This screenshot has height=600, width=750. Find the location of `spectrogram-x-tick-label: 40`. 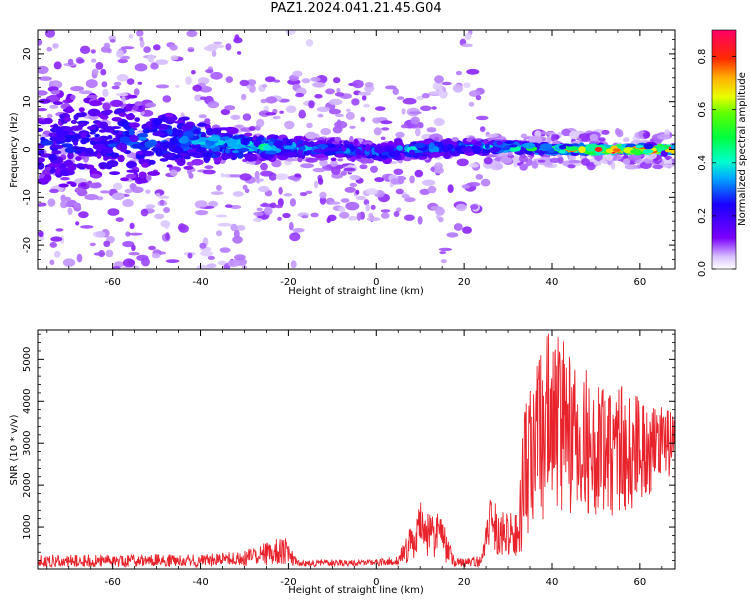

spectrogram-x-tick-label: 40 is located at coordinates (552, 282).